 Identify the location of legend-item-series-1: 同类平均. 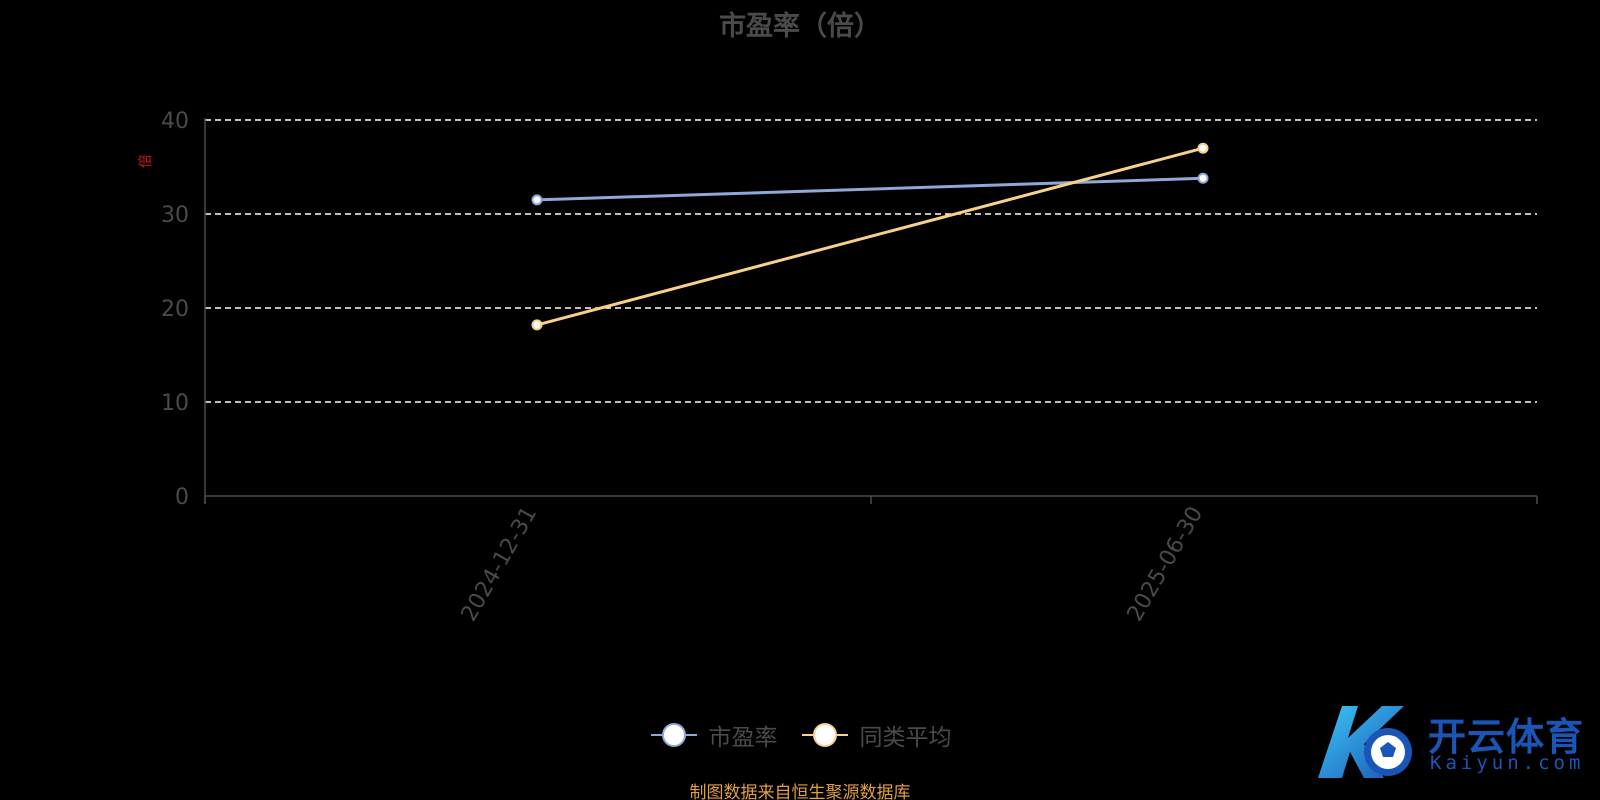
(876, 735).